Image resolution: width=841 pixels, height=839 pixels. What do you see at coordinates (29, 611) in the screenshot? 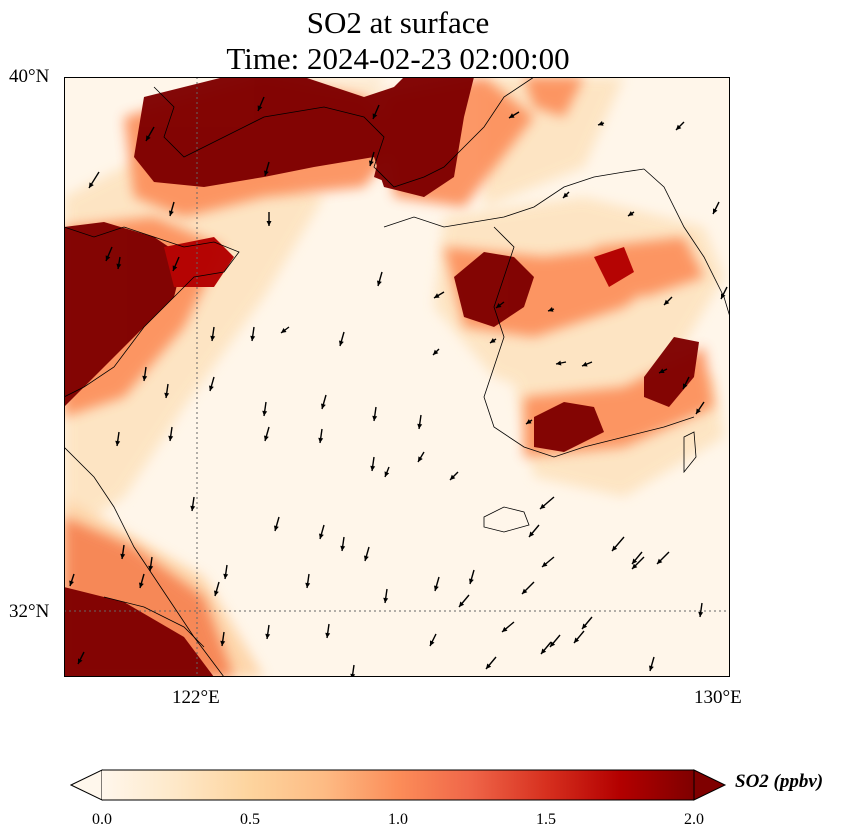
I see `lat-label-32n: 32°N` at bounding box center [29, 611].